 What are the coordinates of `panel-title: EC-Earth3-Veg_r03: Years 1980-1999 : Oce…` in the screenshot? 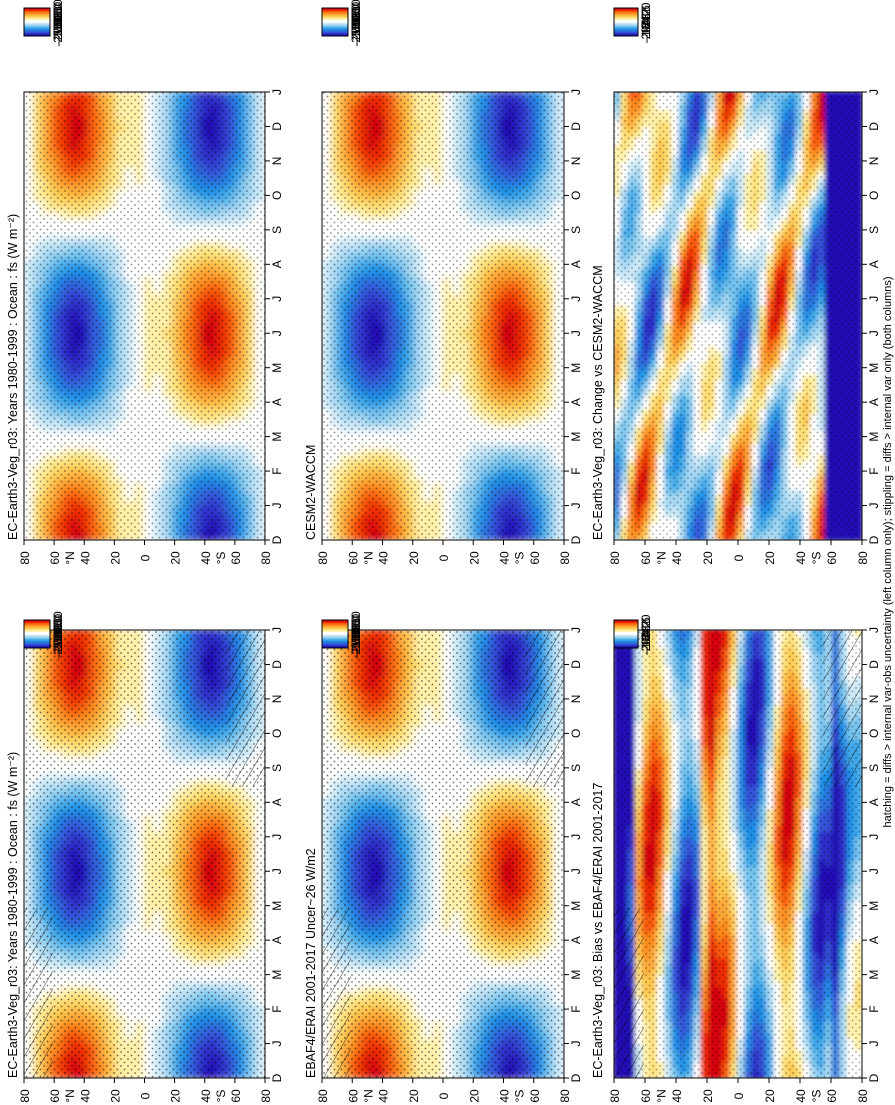 It's located at (13, 915).